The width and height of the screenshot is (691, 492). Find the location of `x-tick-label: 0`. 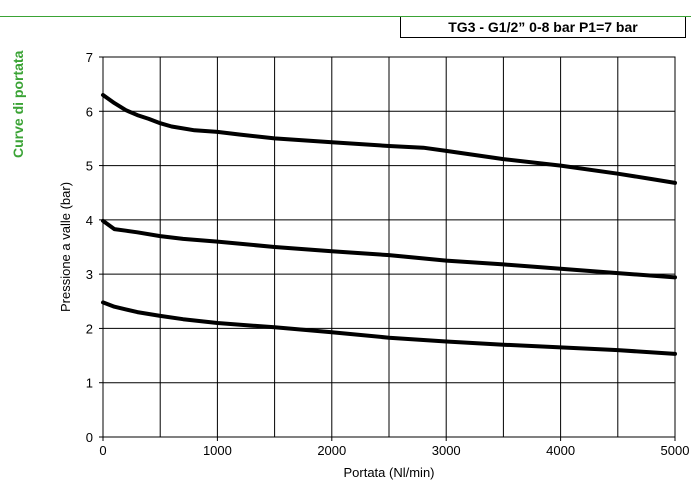

x-tick-label: 0 is located at coordinates (102, 450).